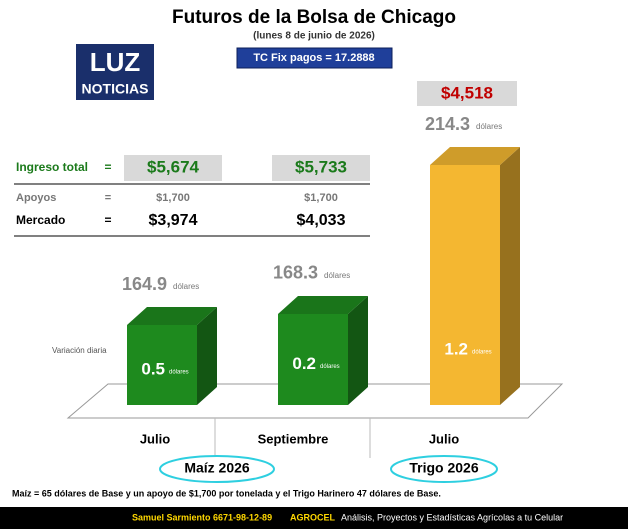 This screenshot has width=628, height=529. I want to click on value-label: 164.9, so click(144, 284).